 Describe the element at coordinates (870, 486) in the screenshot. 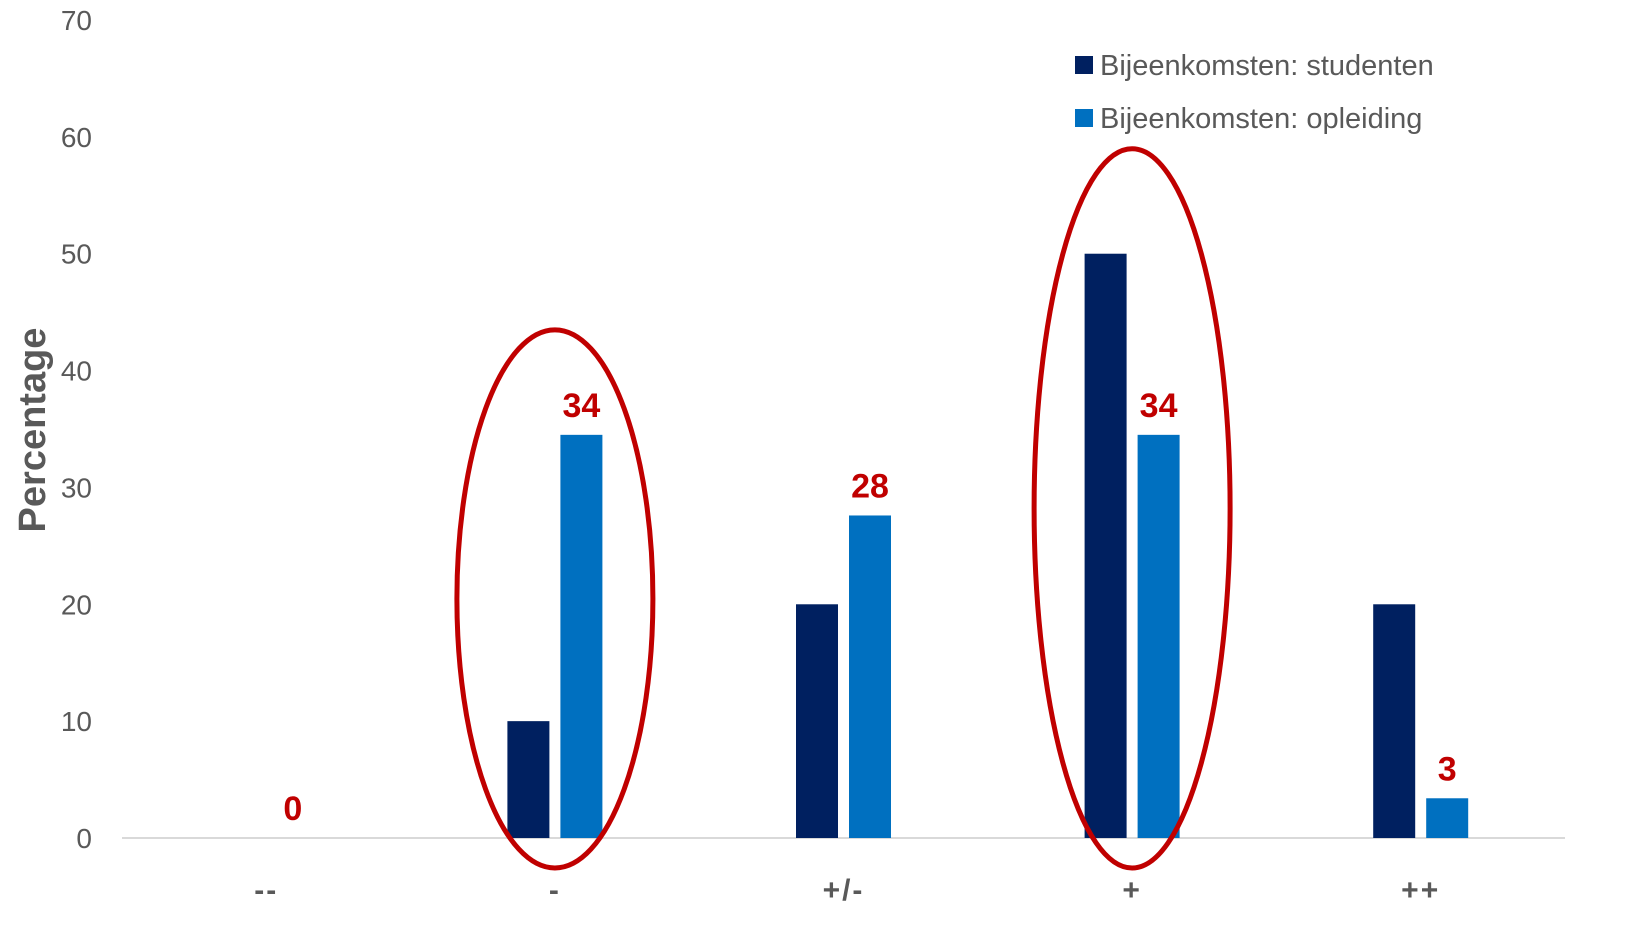

I see `data-label: 28` at that location.